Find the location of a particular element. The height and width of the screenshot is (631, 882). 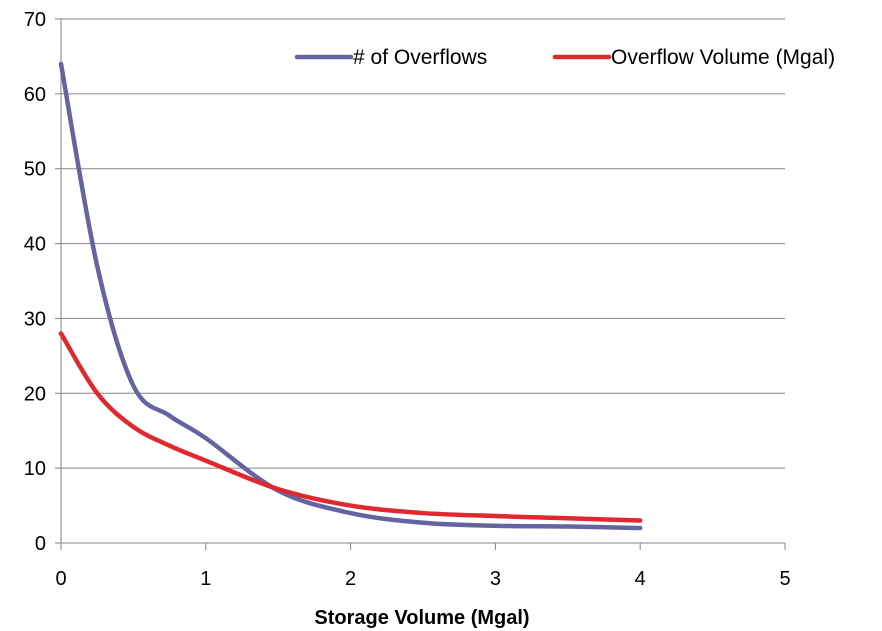

x-tick-label: 2 is located at coordinates (350, 579).